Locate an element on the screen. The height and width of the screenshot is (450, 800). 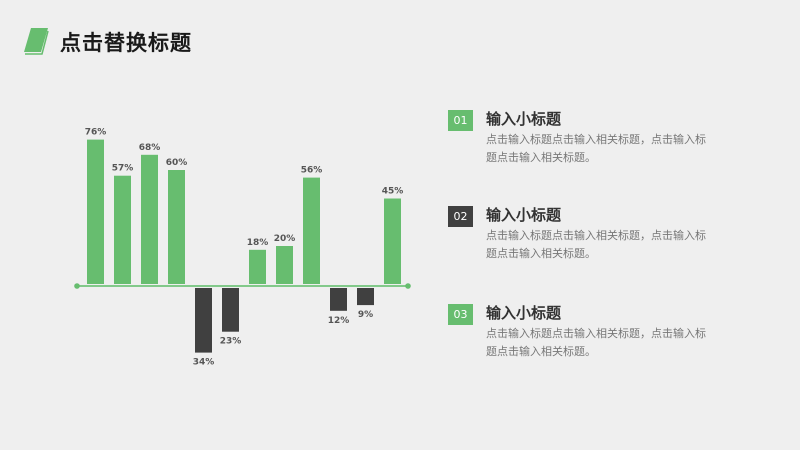
axis-start-dot is located at coordinates (77, 286).